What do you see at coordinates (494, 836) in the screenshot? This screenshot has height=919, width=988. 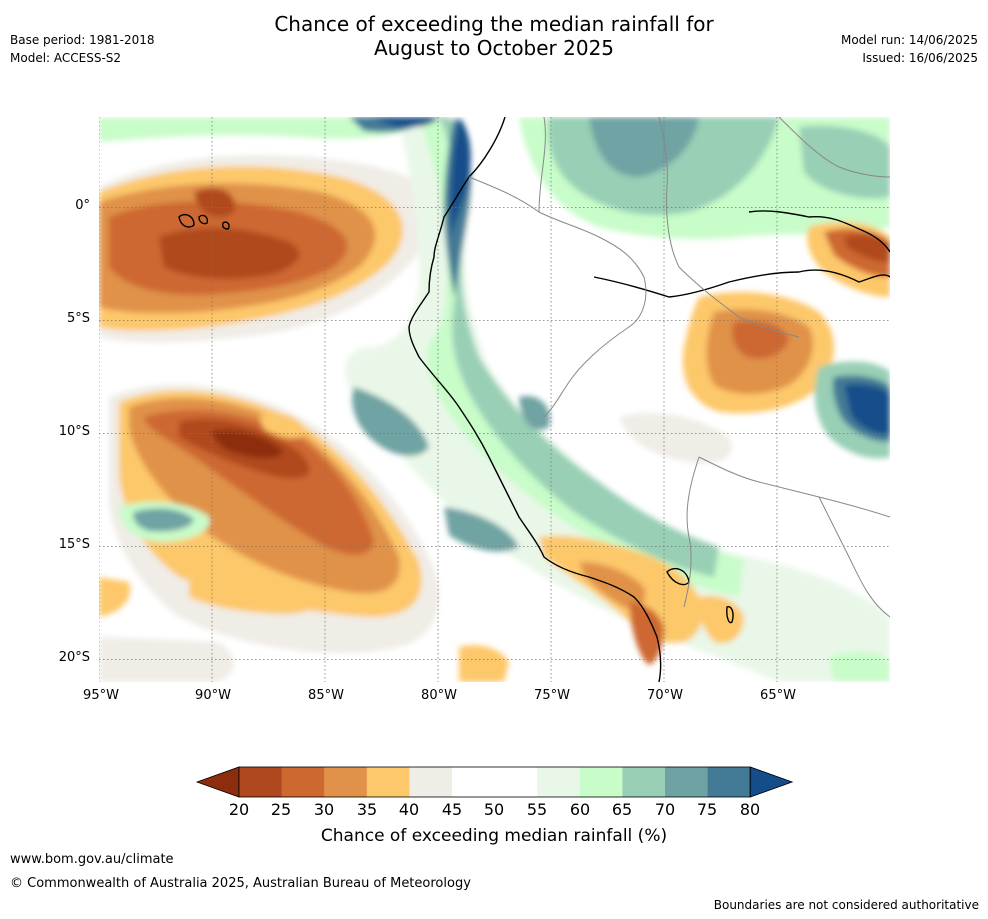 I see `colorbar-label: Chance of exceeding median rainfall (%)` at bounding box center [494, 836].